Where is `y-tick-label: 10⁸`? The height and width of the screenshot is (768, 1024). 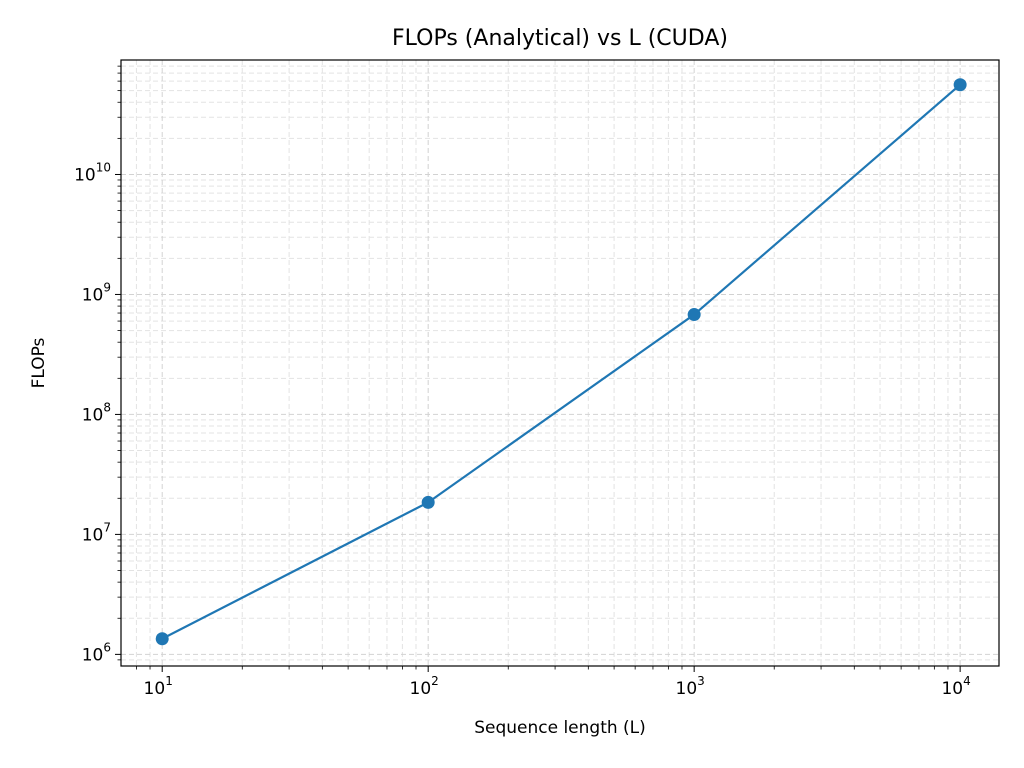
y-tick-label: 10⁸ is located at coordinates (96, 412).